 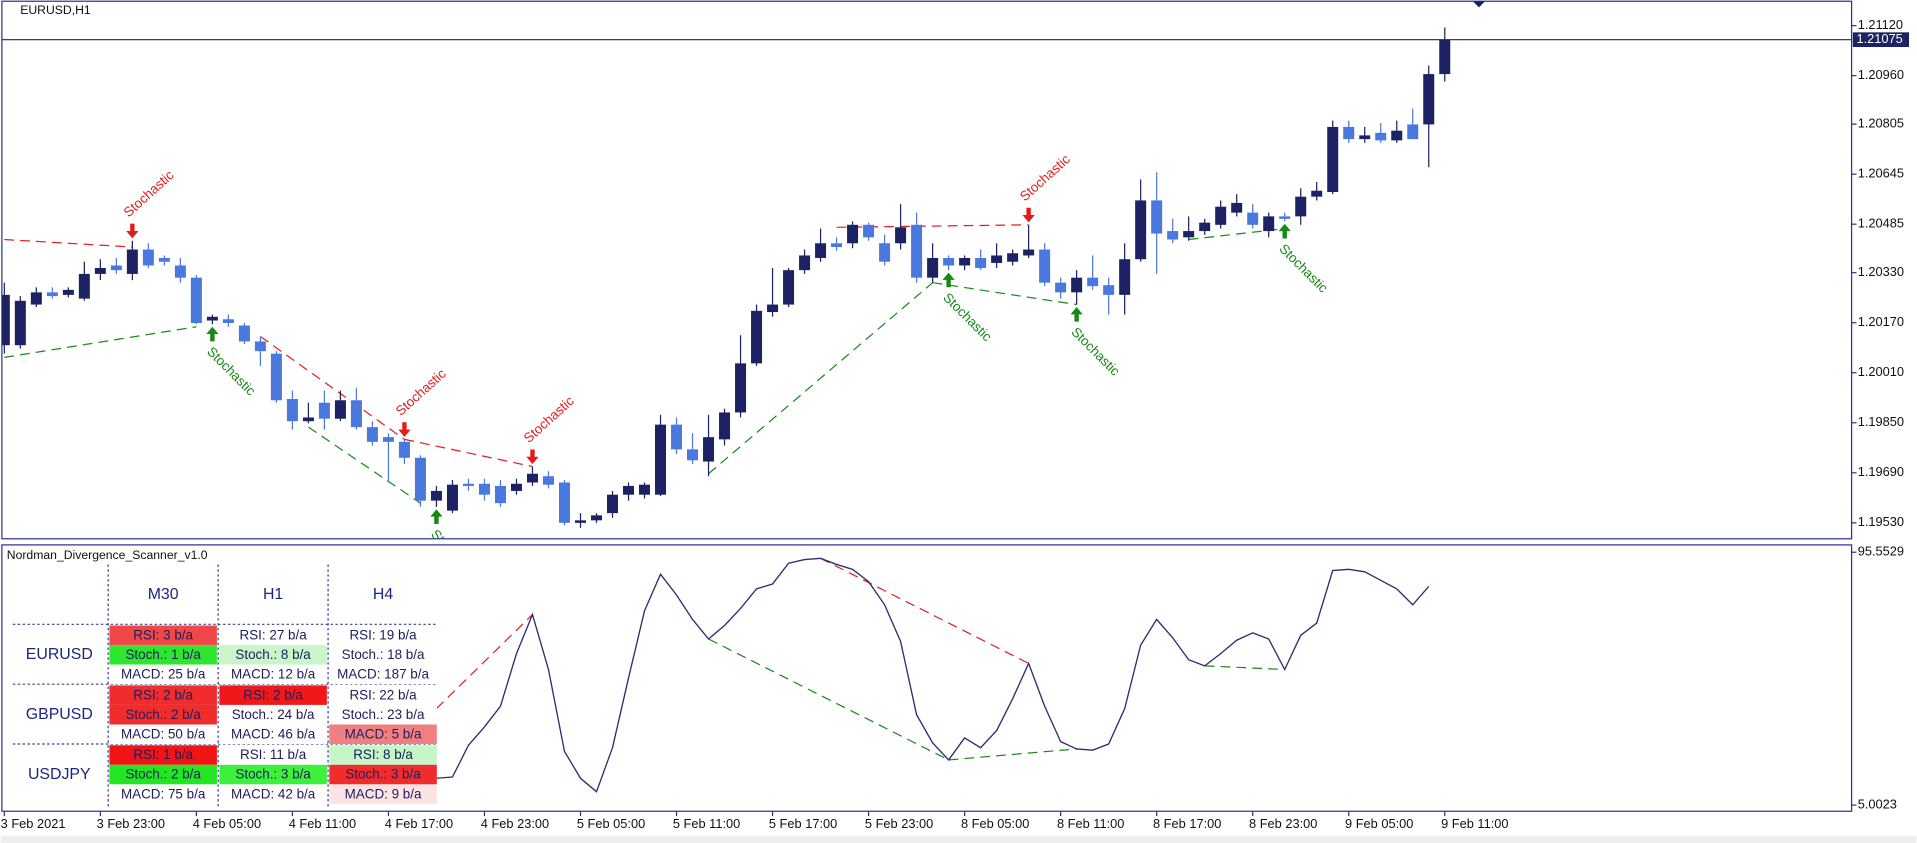 I want to click on cell-text: RSI: 22 b/a, so click(x=383, y=694).